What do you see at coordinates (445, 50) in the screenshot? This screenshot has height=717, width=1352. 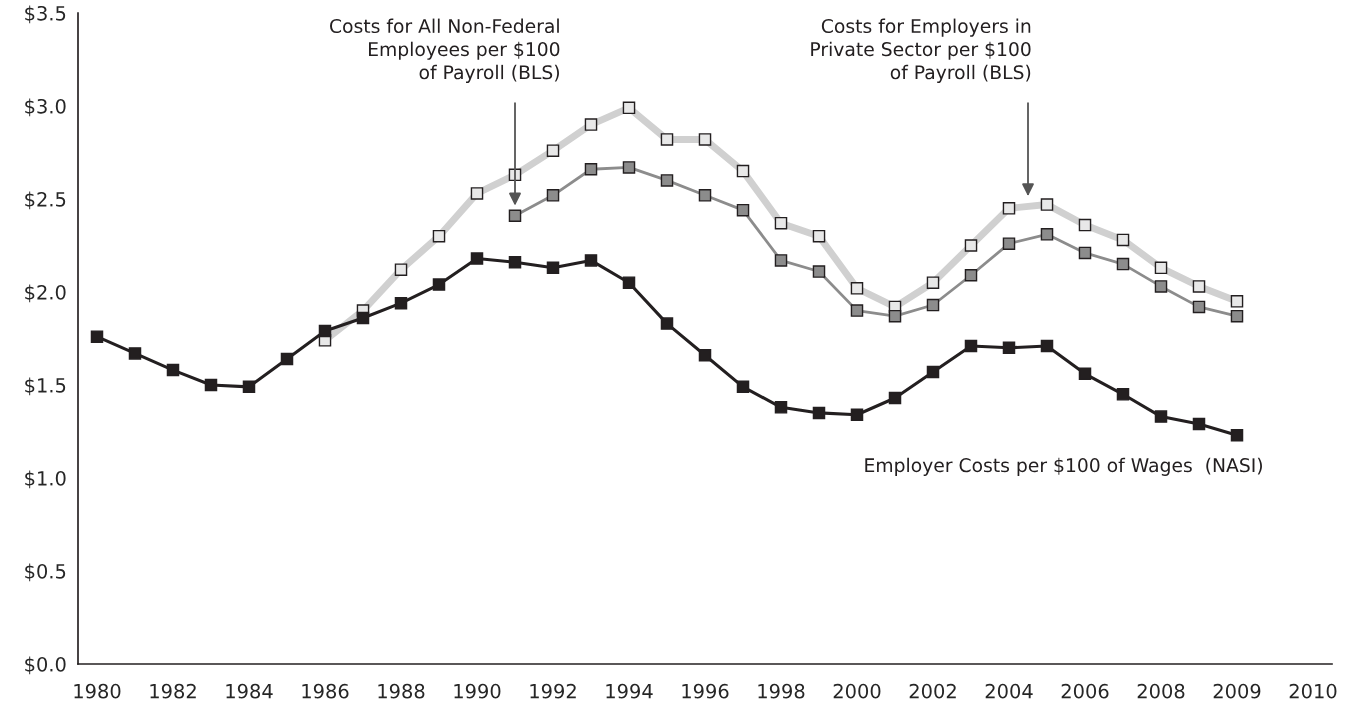 I see `annotation: Costs for All Non-Federal Employees per $100 of Payroll (BLS)` at bounding box center [445, 50].